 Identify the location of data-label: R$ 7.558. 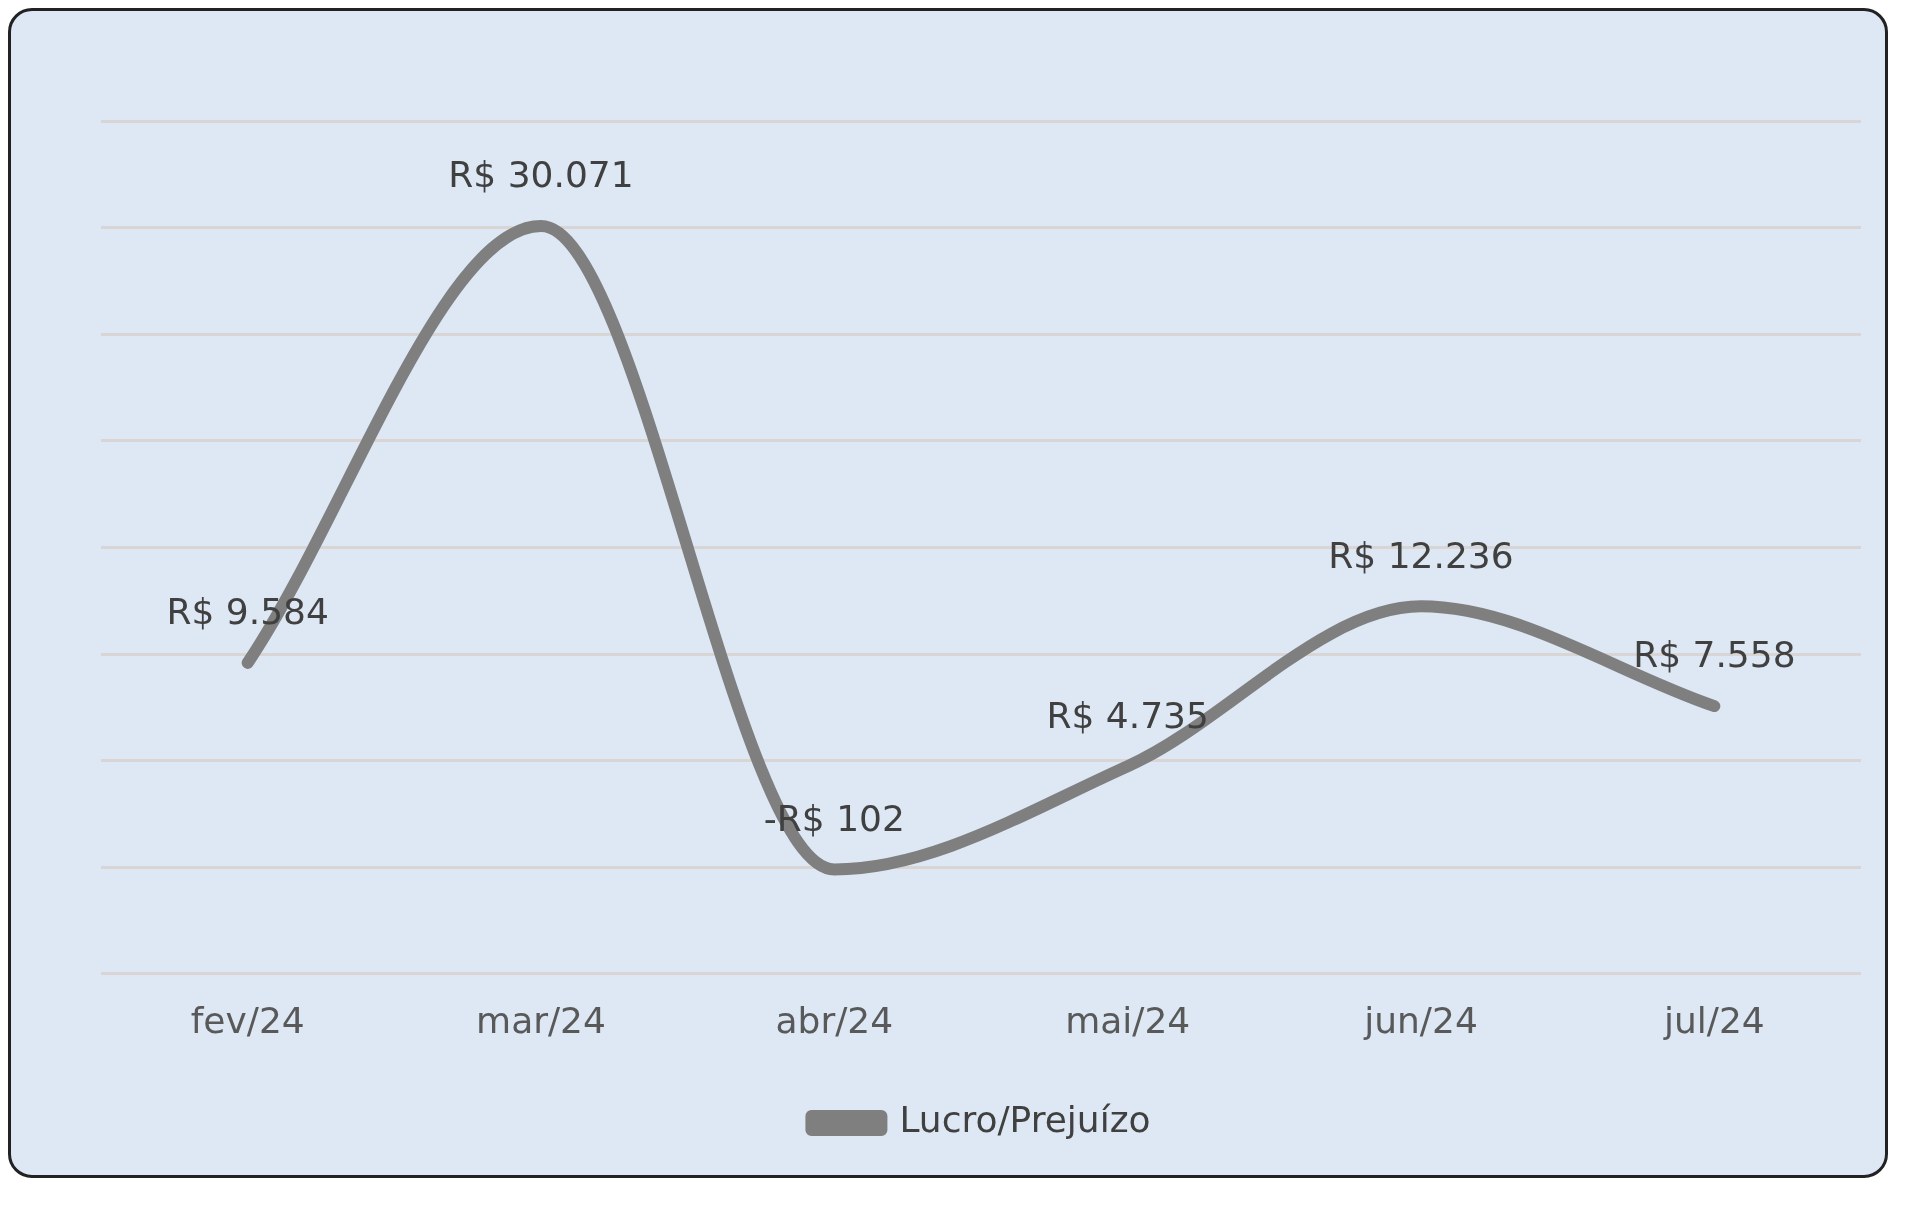
(1714, 655).